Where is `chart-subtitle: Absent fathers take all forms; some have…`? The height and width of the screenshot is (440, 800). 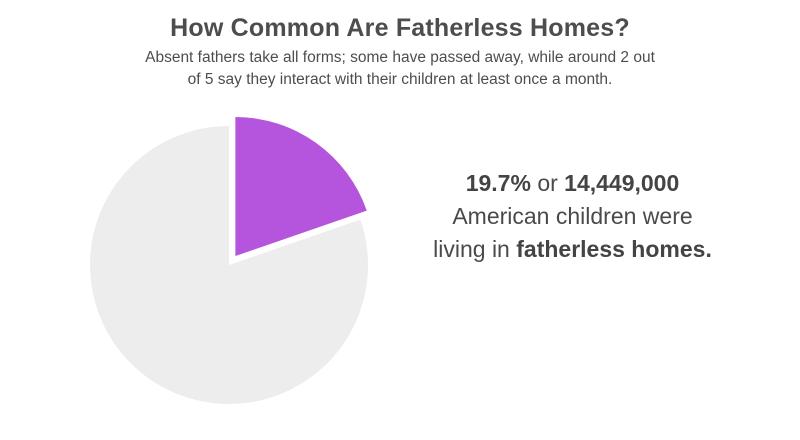
chart-subtitle: Absent fathers take all forms; some have… is located at coordinates (400, 69).